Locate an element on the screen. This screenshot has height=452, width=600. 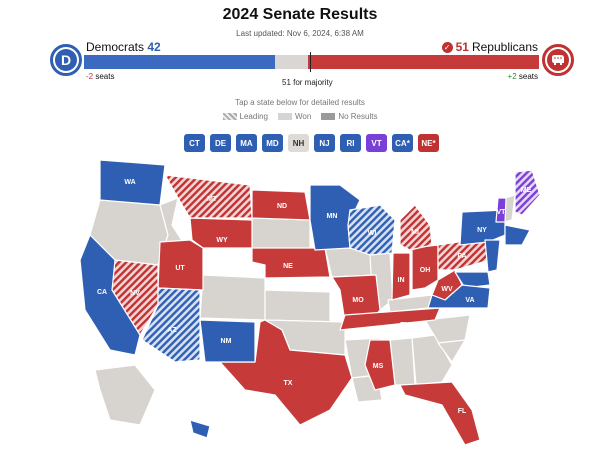
state-chip-list: CT DE MA MD NH NJ RI VT CA* NE* is located at coordinates (311, 143).